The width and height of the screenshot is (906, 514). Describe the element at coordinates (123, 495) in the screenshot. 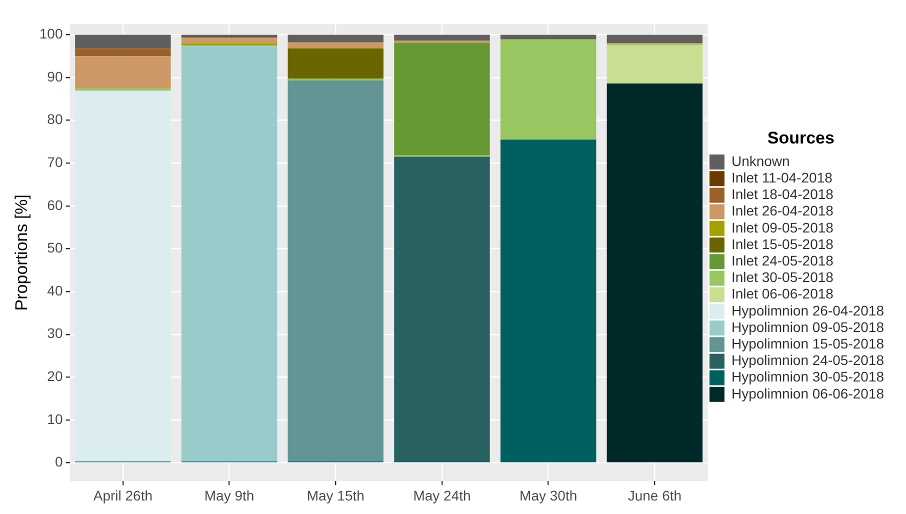

I see `x-tick-label: April 26th` at that location.